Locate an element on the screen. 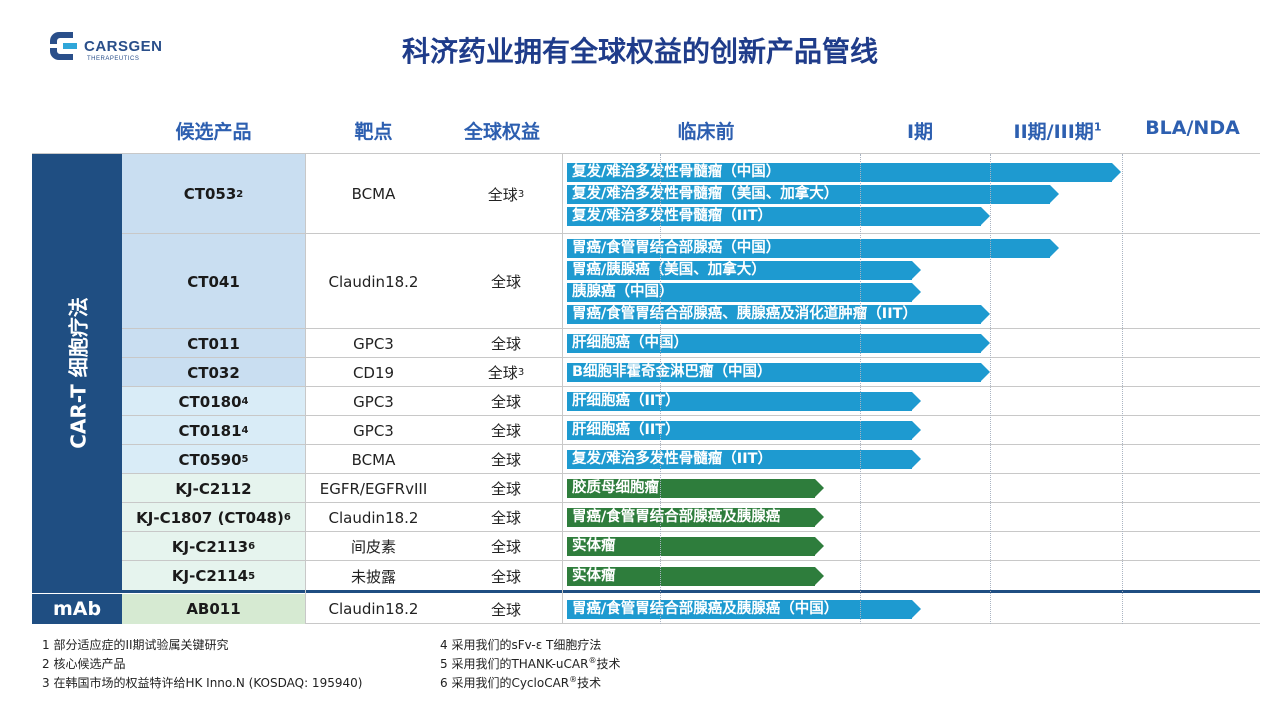 This screenshot has height=720, width=1280. progress-bar: 胃癌/食管胃结合部腺癌及胰腺癌 is located at coordinates (695, 517).